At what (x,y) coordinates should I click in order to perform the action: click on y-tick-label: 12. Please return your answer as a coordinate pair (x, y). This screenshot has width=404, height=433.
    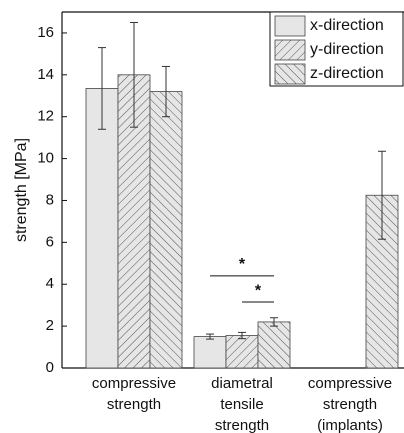
    Looking at the image, I should click on (45, 116).